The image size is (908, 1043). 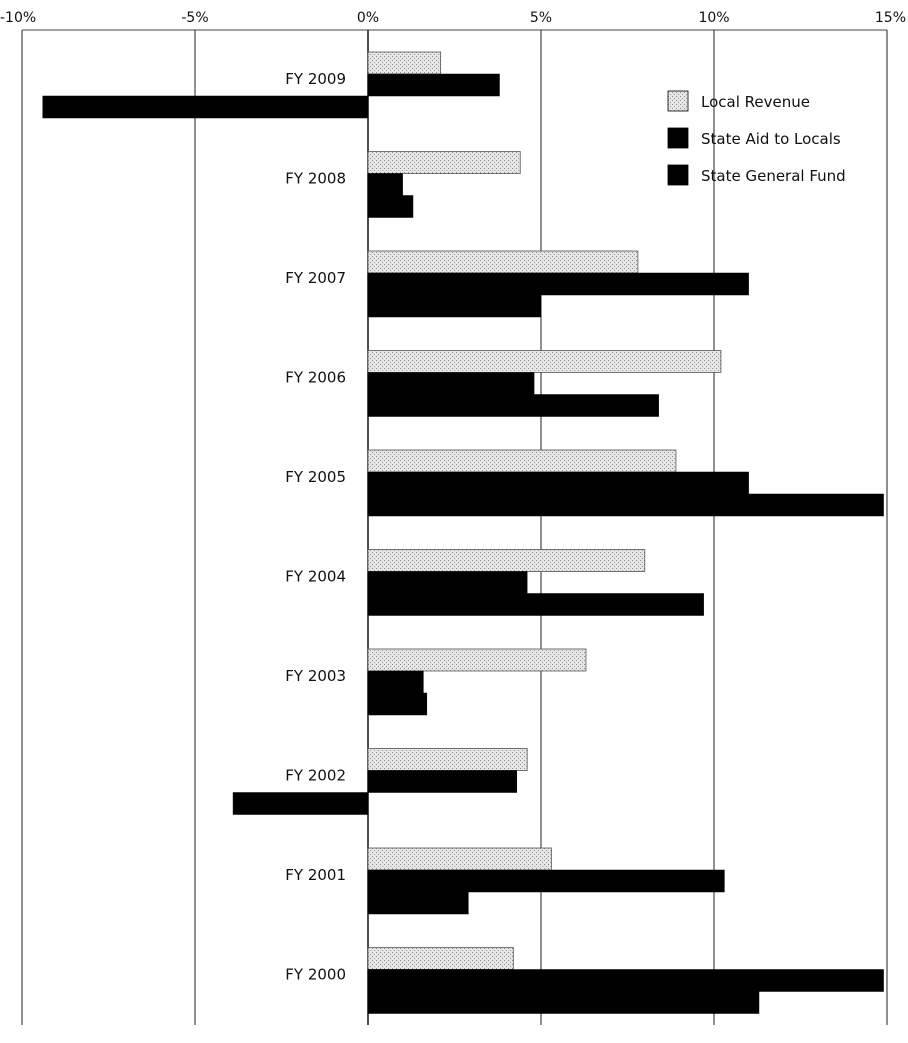 What do you see at coordinates (315, 179) in the screenshot?
I see `category-label: FY 2008` at bounding box center [315, 179].